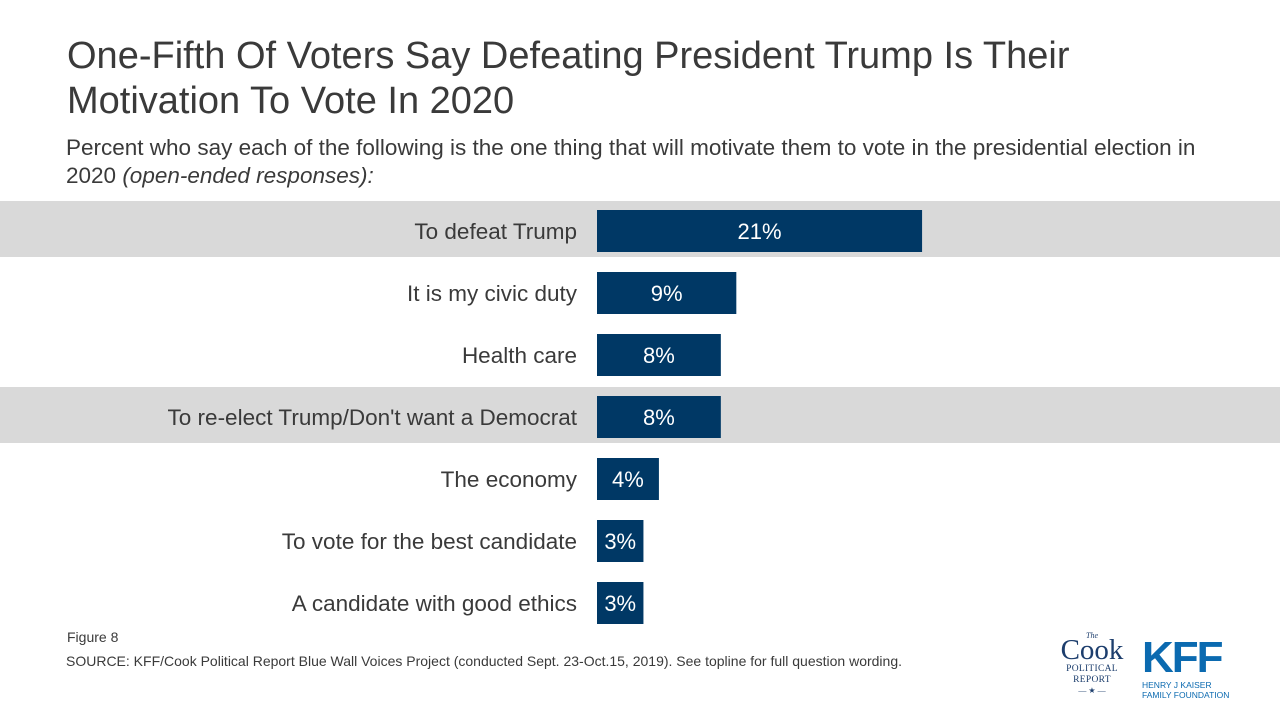 This screenshot has width=1280, height=720. Describe the element at coordinates (509, 479) in the screenshot. I see `category-label: The economy` at that location.